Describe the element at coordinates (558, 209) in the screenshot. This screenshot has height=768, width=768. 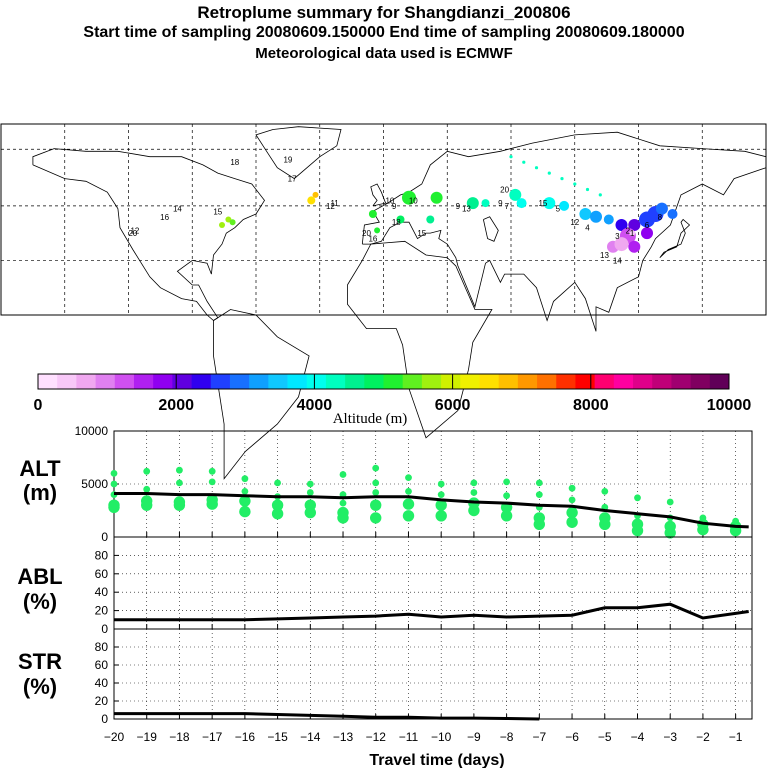
I see `plume-day-label: 5` at that location.